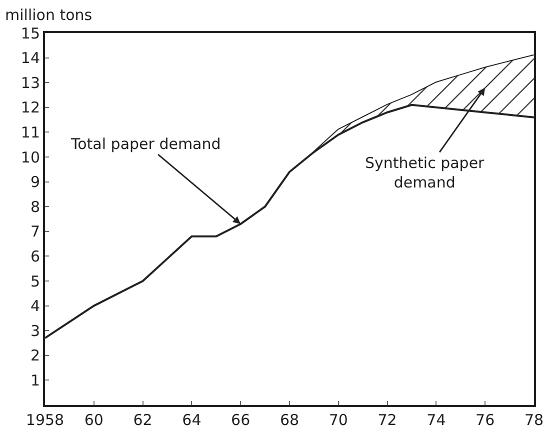 This screenshot has width=556, height=429. I want to click on y-tick-label: 13, so click(30, 83).